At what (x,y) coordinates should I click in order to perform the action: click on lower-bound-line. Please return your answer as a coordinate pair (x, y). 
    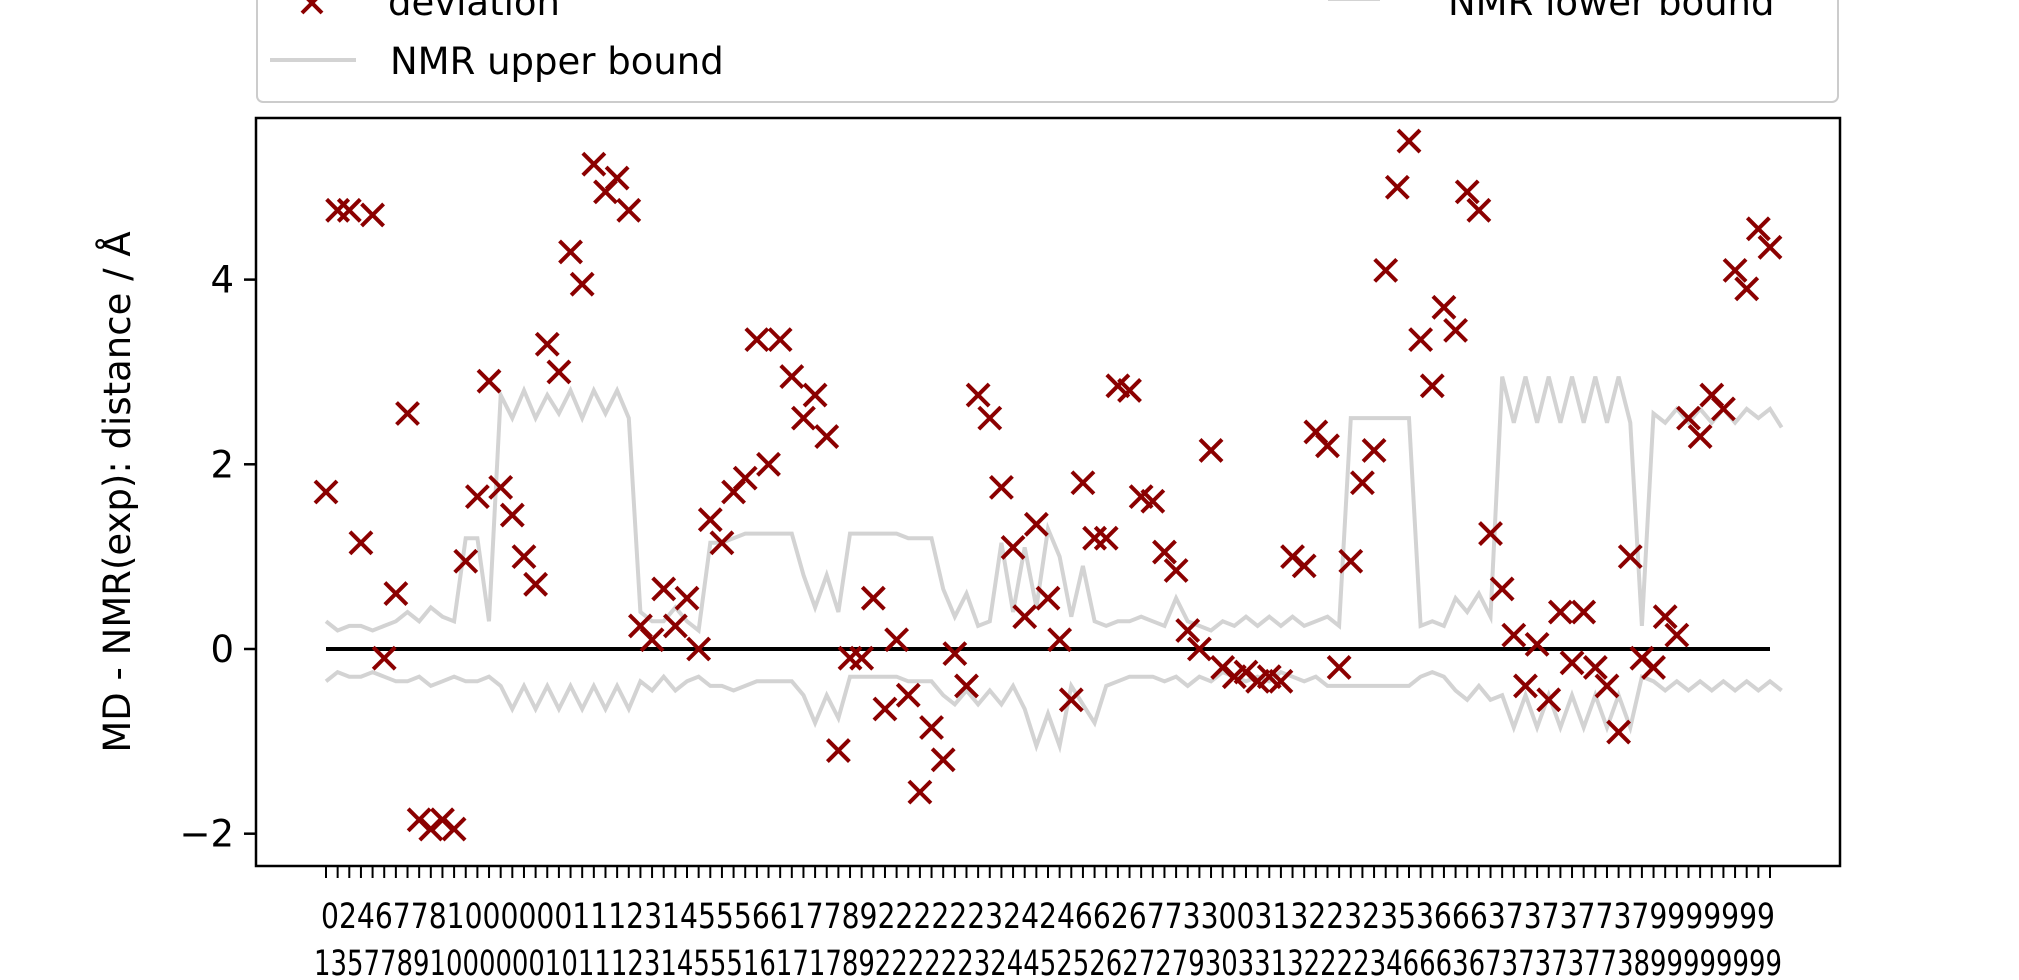
    Looking at the image, I should click on (1053, 711).